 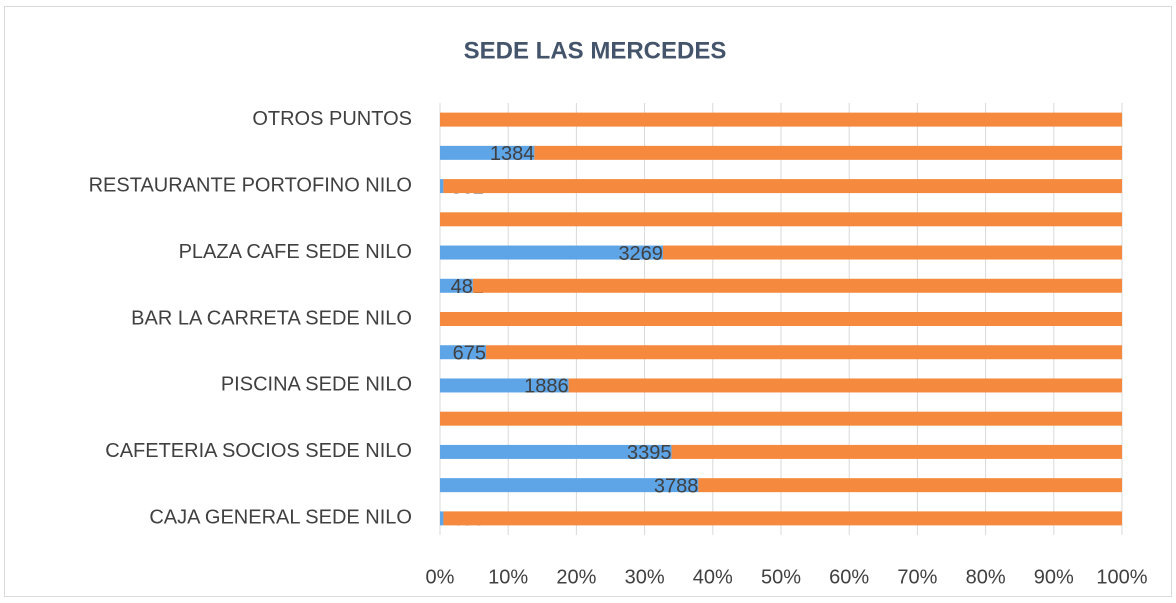 I want to click on y-tick-label: PLAZA CAFE SEDE NILO, so click(x=295, y=252).